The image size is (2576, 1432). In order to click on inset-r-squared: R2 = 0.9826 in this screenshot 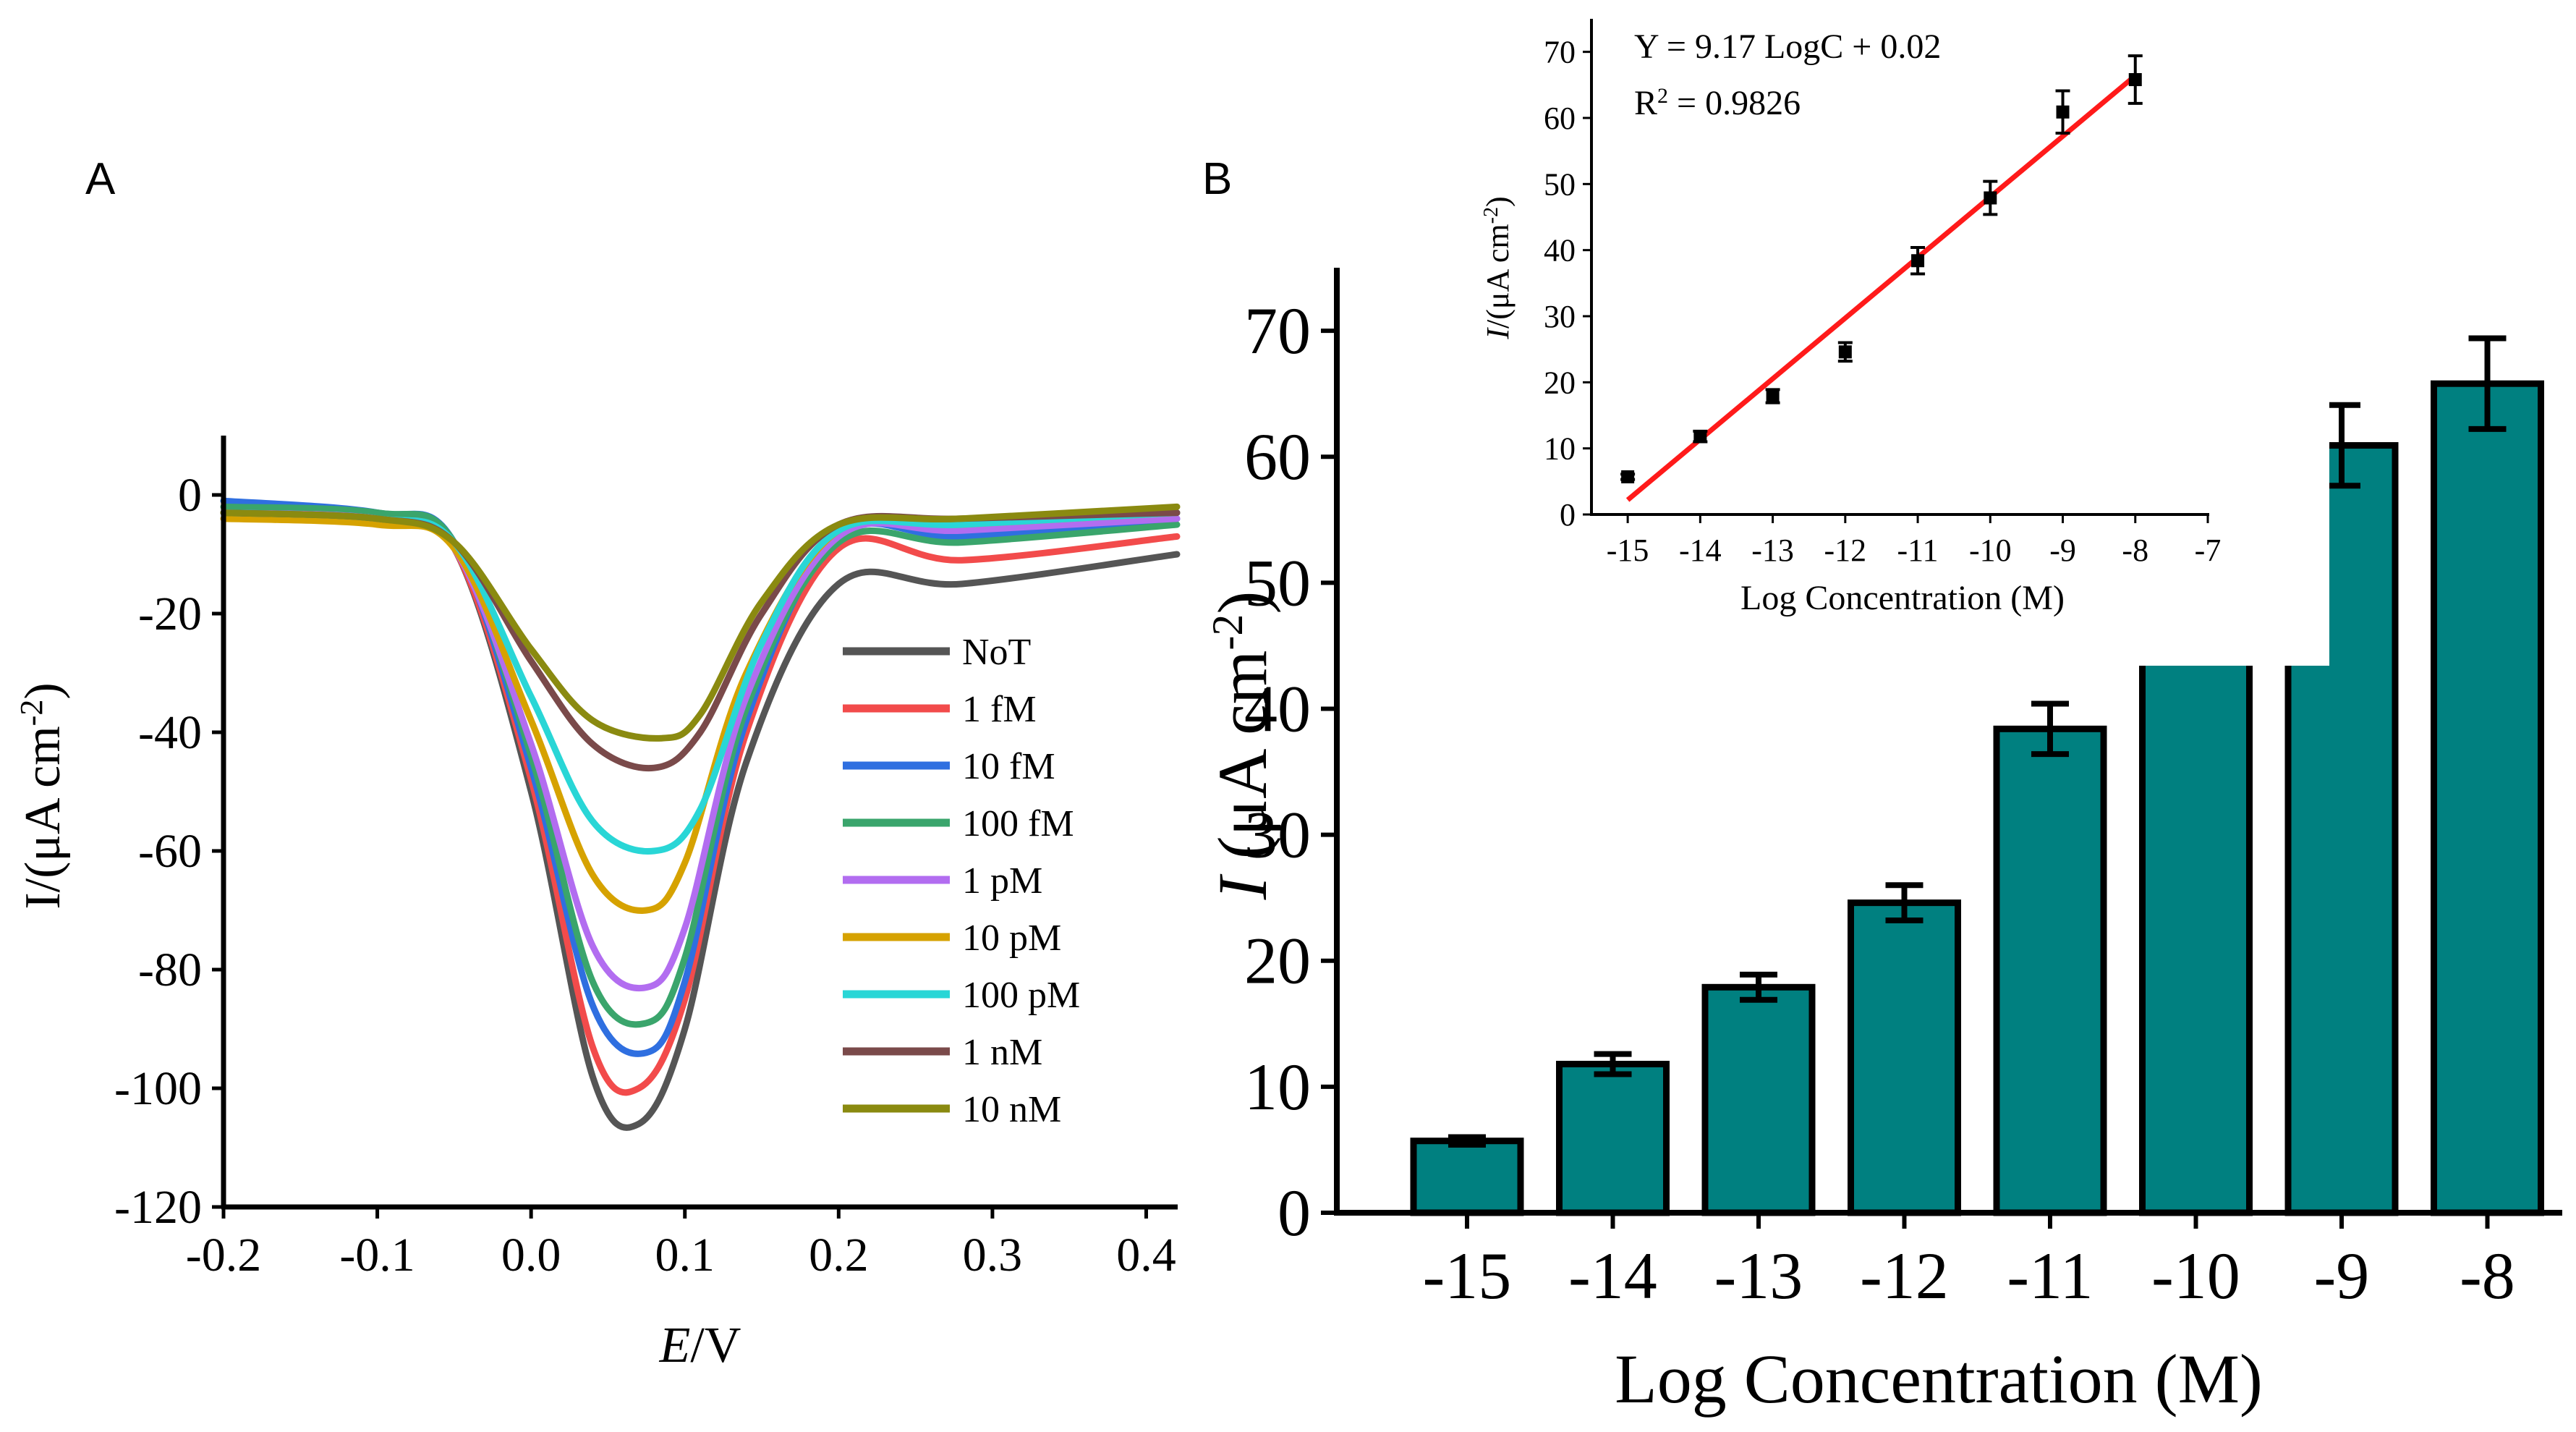, I will do `click(1717, 104)`.